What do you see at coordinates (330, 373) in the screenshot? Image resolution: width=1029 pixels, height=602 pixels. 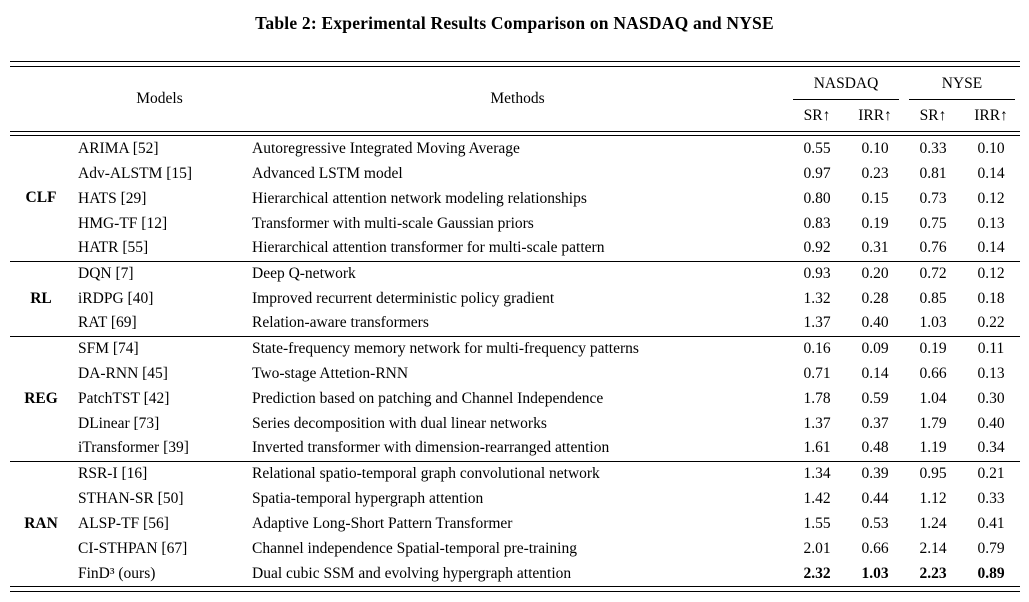 I see `method-cell: Two-stage Attetion-RNN` at bounding box center [330, 373].